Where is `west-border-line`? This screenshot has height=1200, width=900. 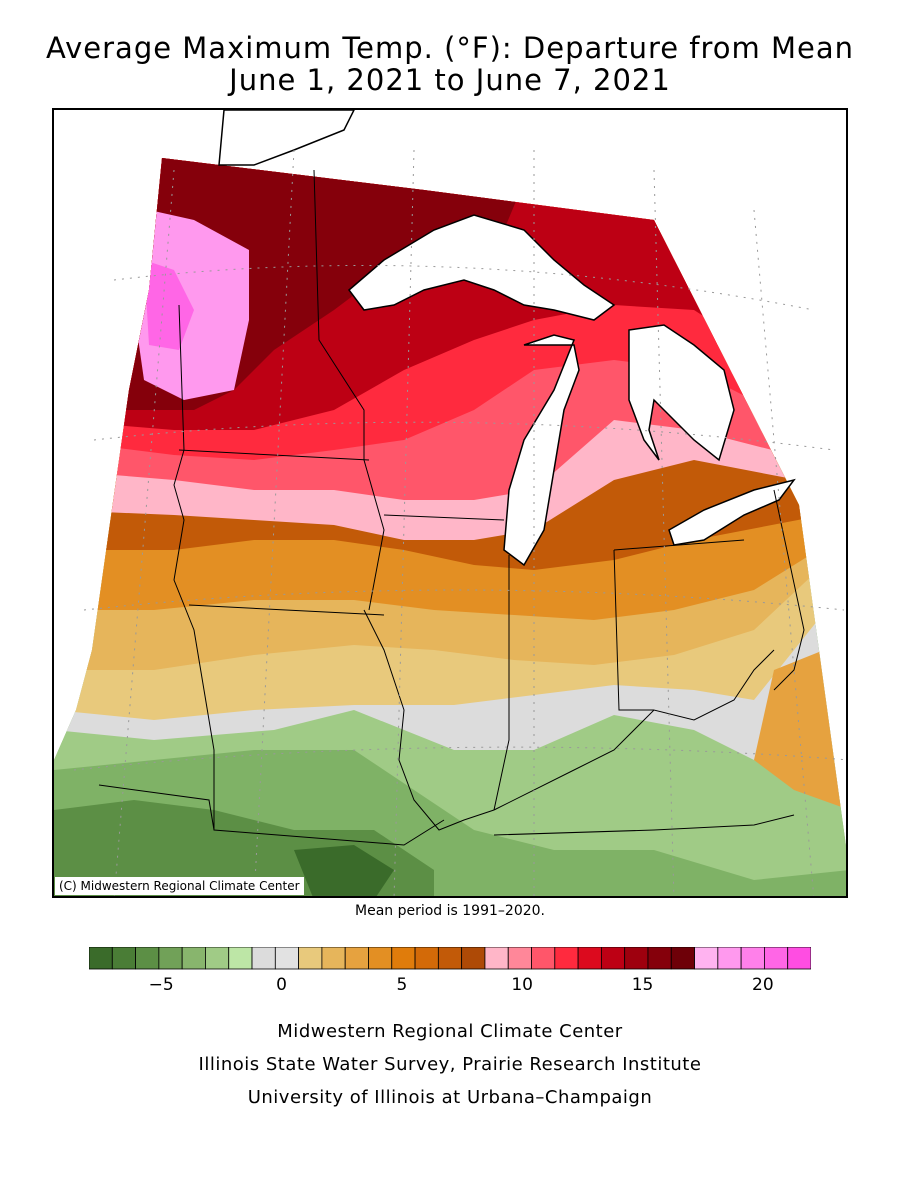 west-border-line is located at coordinates (194, 567).